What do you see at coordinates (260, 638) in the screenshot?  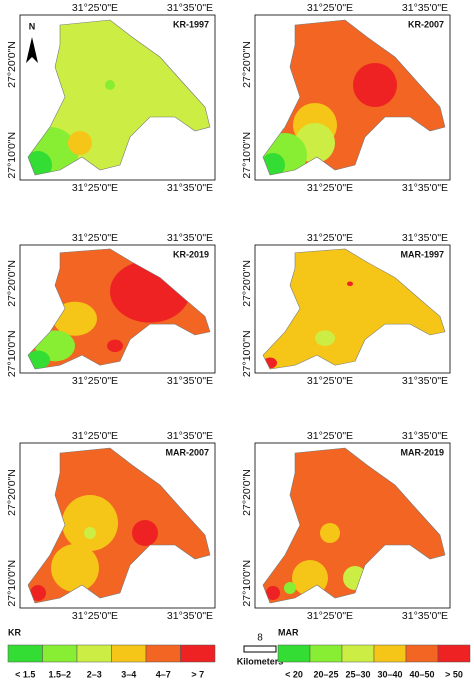 I see `scale-distance: 8` at bounding box center [260, 638].